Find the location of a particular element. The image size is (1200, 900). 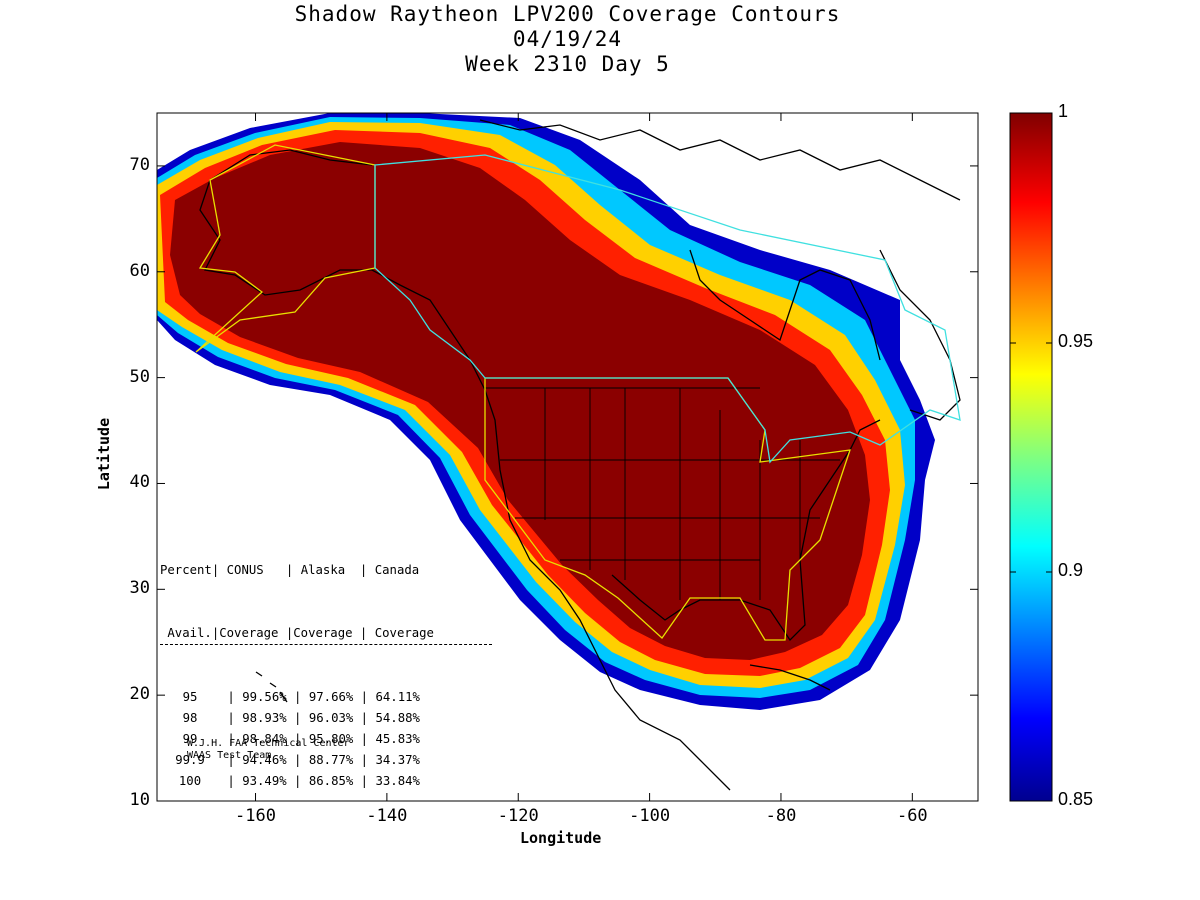

gulf-coast is located at coordinates (746, 530).